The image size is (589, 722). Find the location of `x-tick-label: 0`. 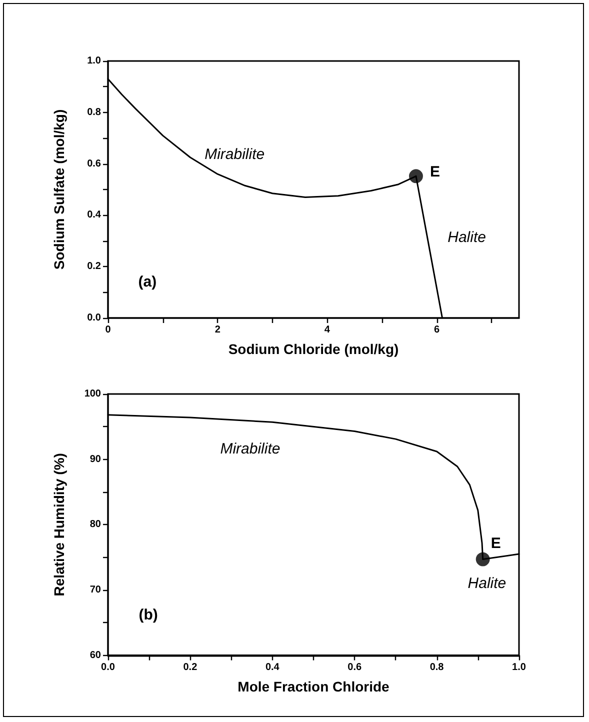

x-tick-label: 0 is located at coordinates (108, 330).